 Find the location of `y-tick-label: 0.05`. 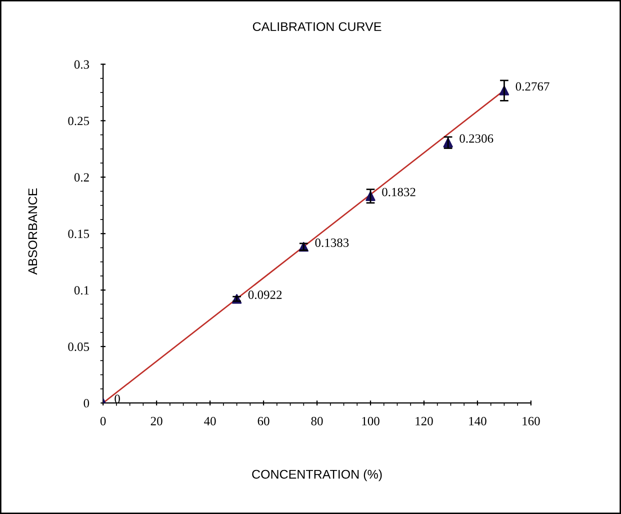

y-tick-label: 0.05 is located at coordinates (79, 347).